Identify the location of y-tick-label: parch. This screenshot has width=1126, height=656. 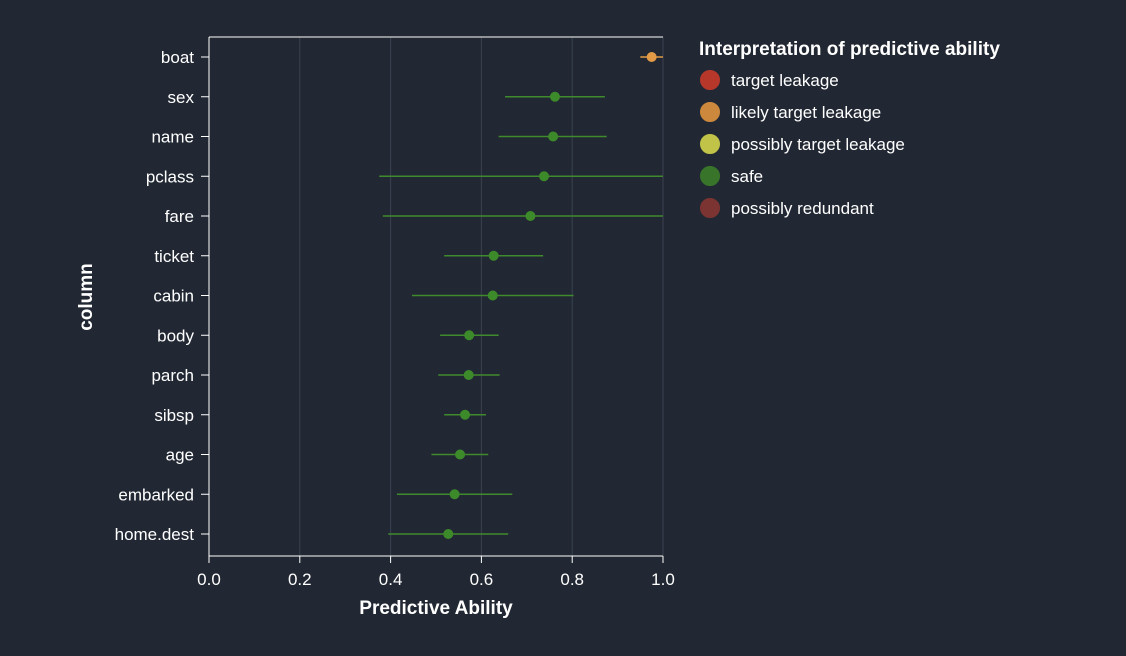
(172, 375).